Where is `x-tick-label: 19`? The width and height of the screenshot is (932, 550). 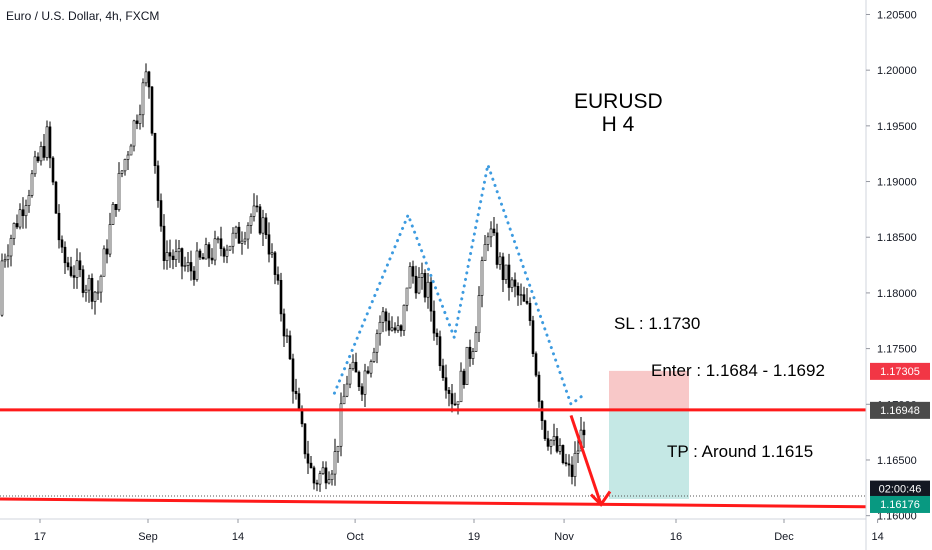
x-tick-label: 19 is located at coordinates (474, 537).